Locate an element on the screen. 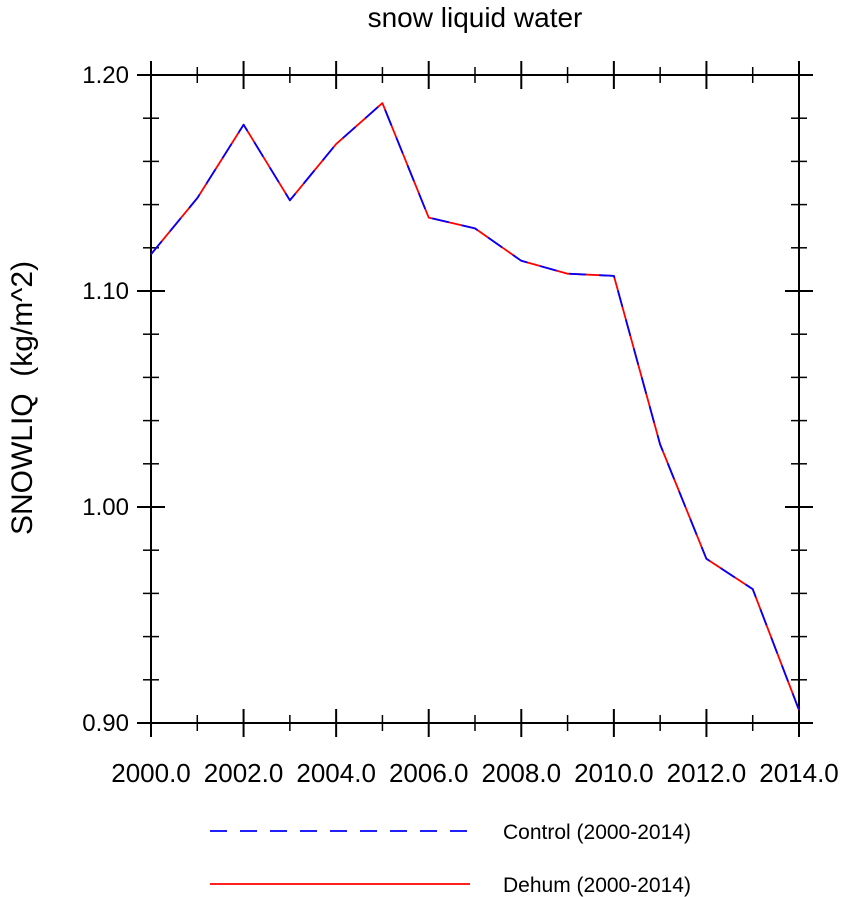 This screenshot has width=845, height=897. x-tick-label: 2008.0 is located at coordinates (522, 773).